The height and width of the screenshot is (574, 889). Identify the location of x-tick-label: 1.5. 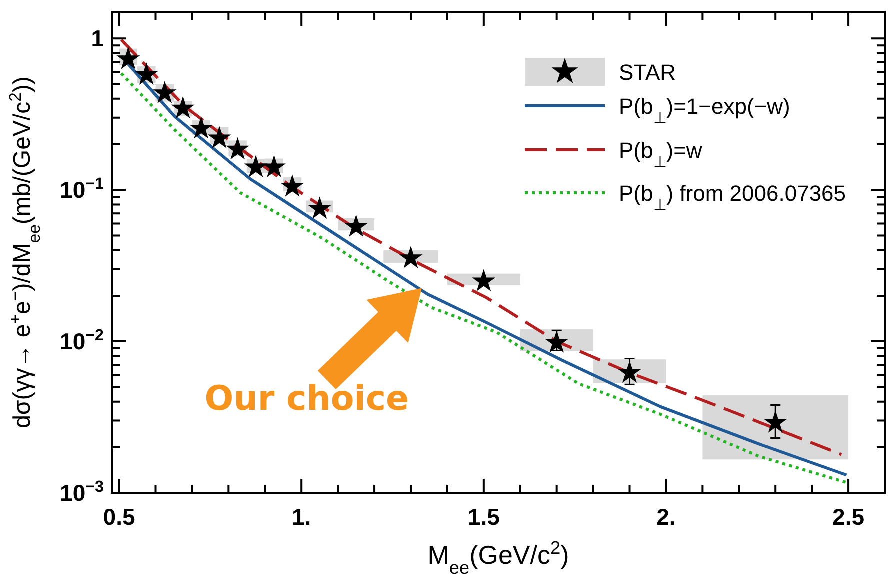
(484, 517).